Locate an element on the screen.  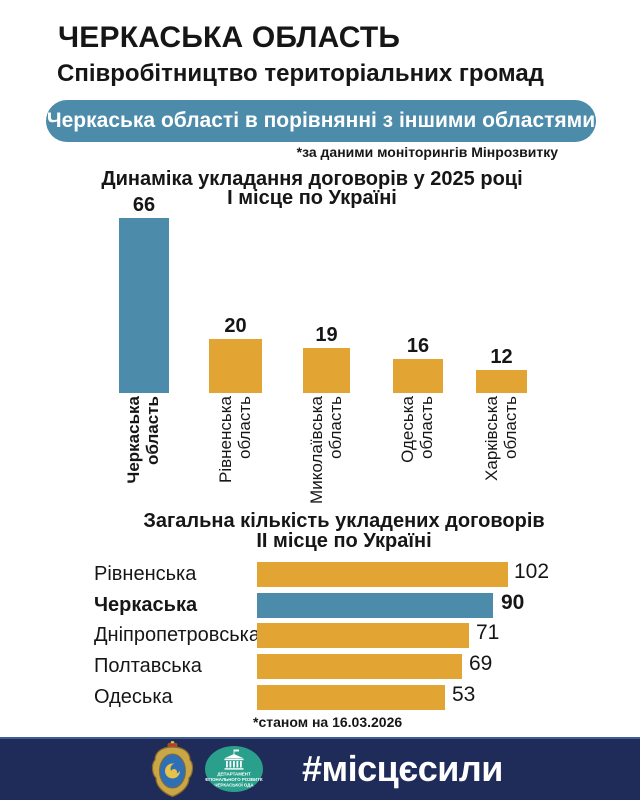
row-bar-poltavska is located at coordinates (359, 666).